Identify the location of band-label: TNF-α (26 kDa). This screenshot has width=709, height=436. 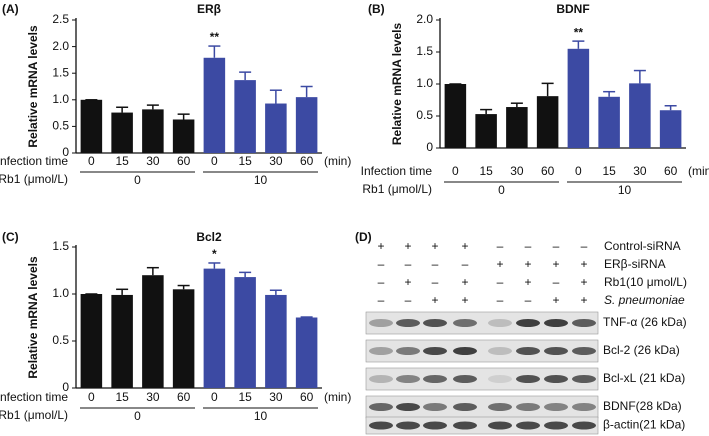
(645, 322).